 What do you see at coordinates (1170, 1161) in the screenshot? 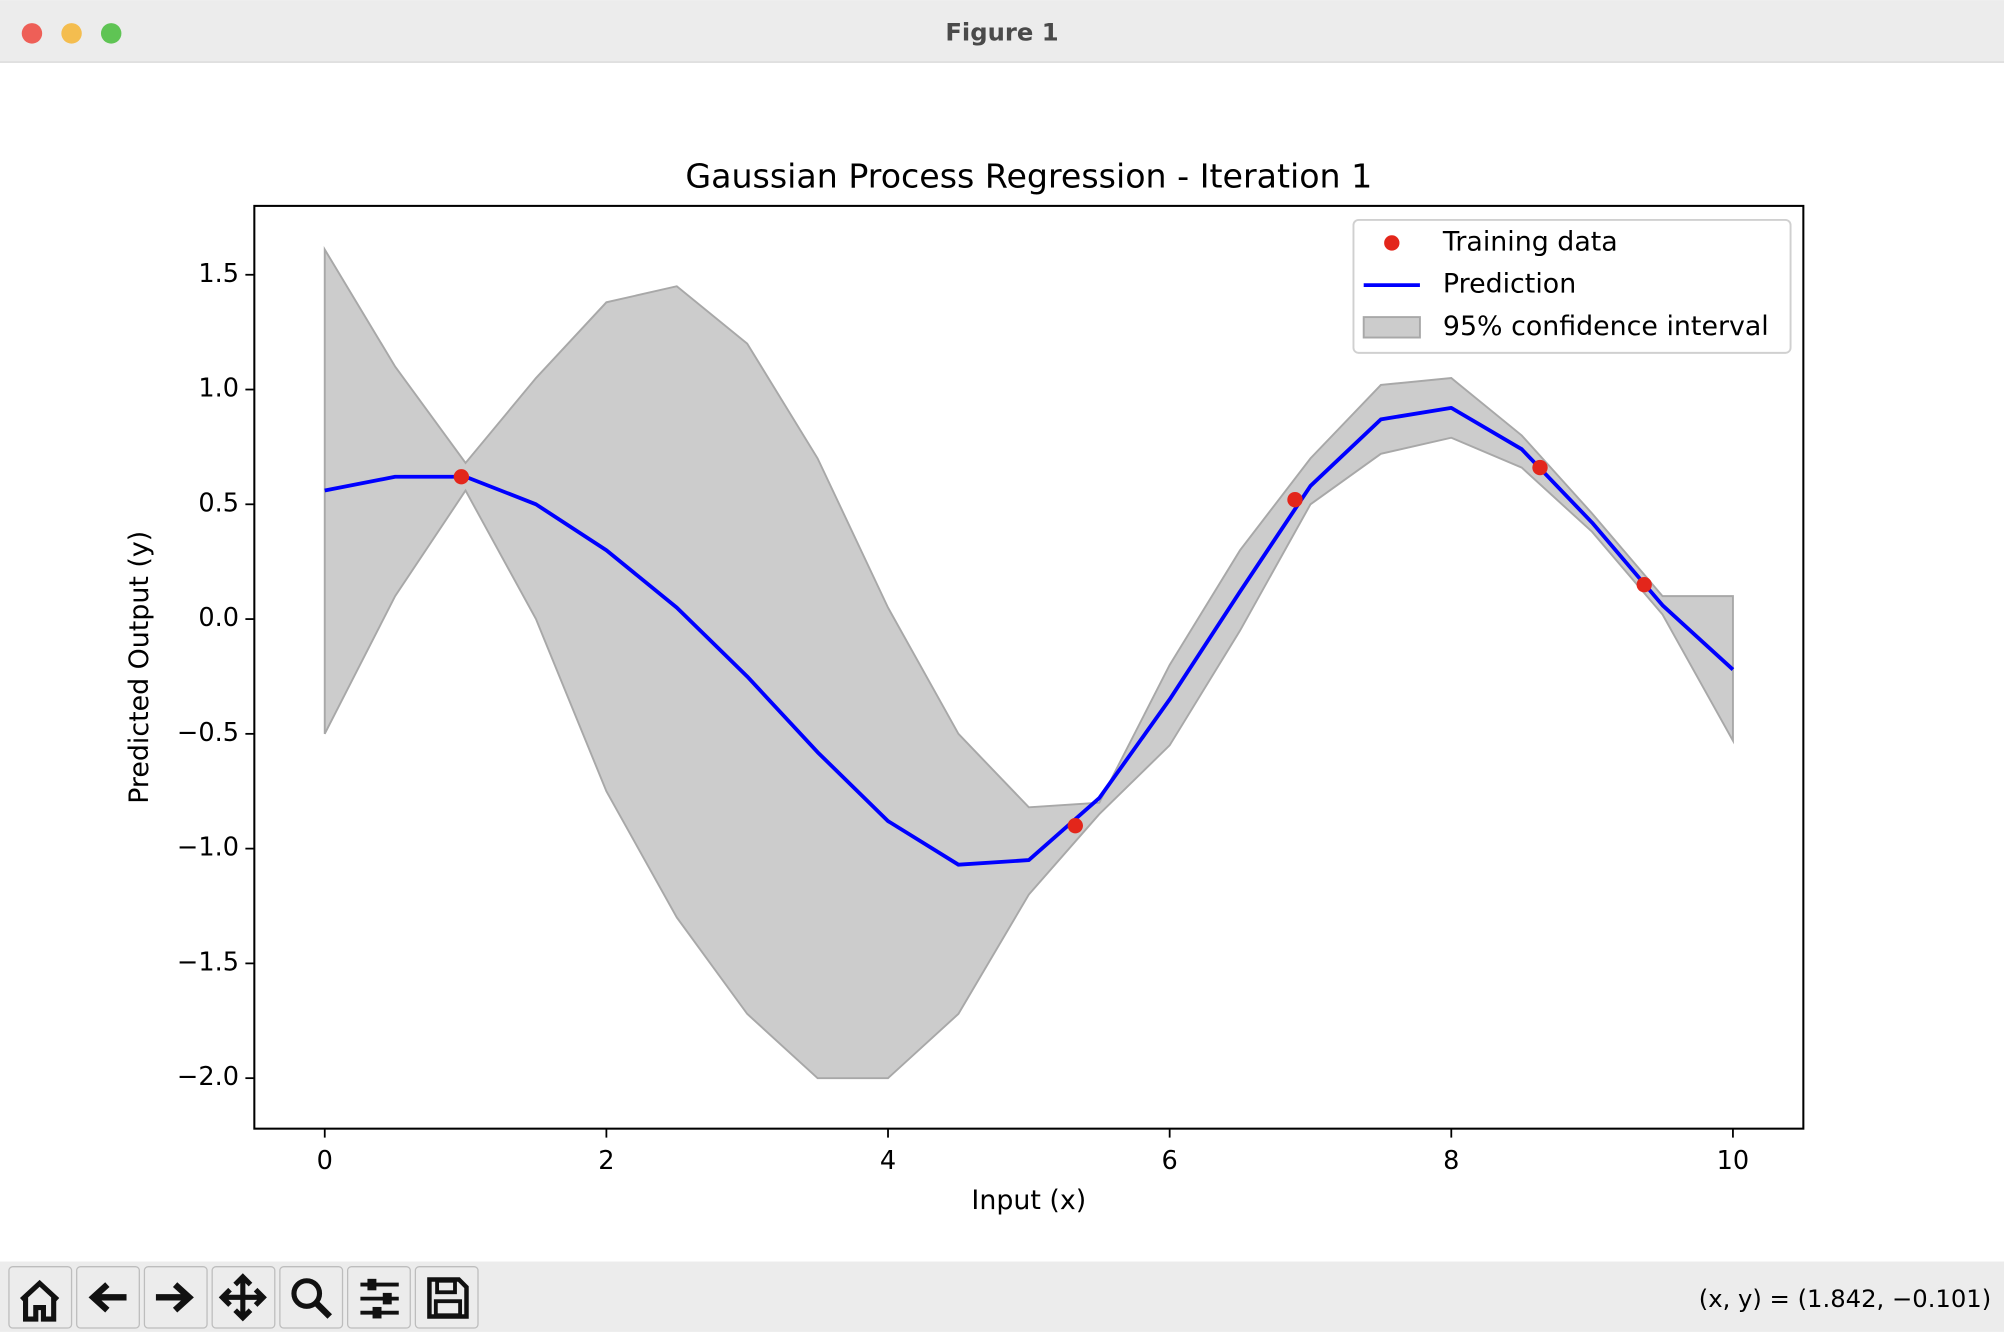
I see `x-tick-label: 6` at bounding box center [1170, 1161].